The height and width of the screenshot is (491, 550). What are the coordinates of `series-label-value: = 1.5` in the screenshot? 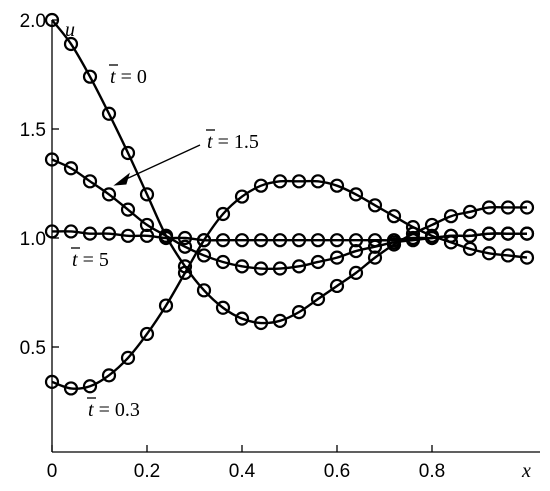 It's located at (236, 142).